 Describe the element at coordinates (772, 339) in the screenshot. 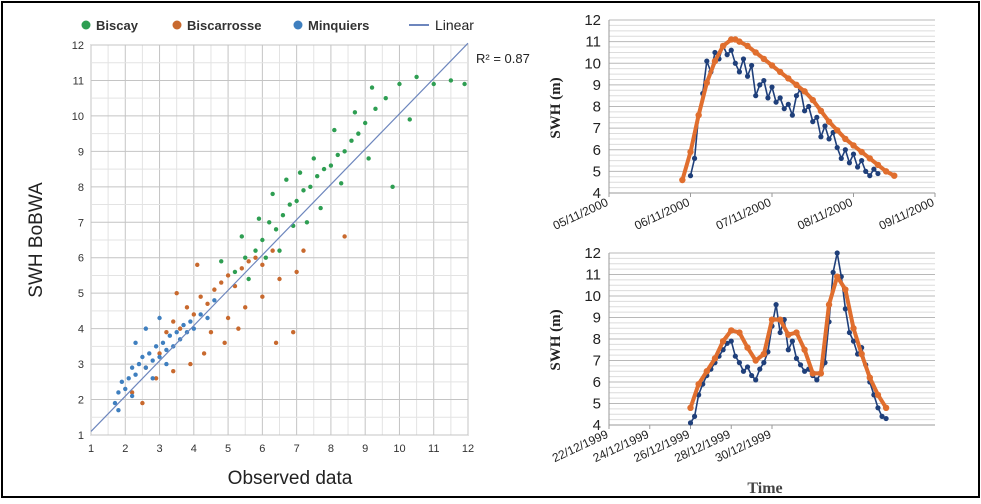

I see `bottom-chart-grid` at that location.